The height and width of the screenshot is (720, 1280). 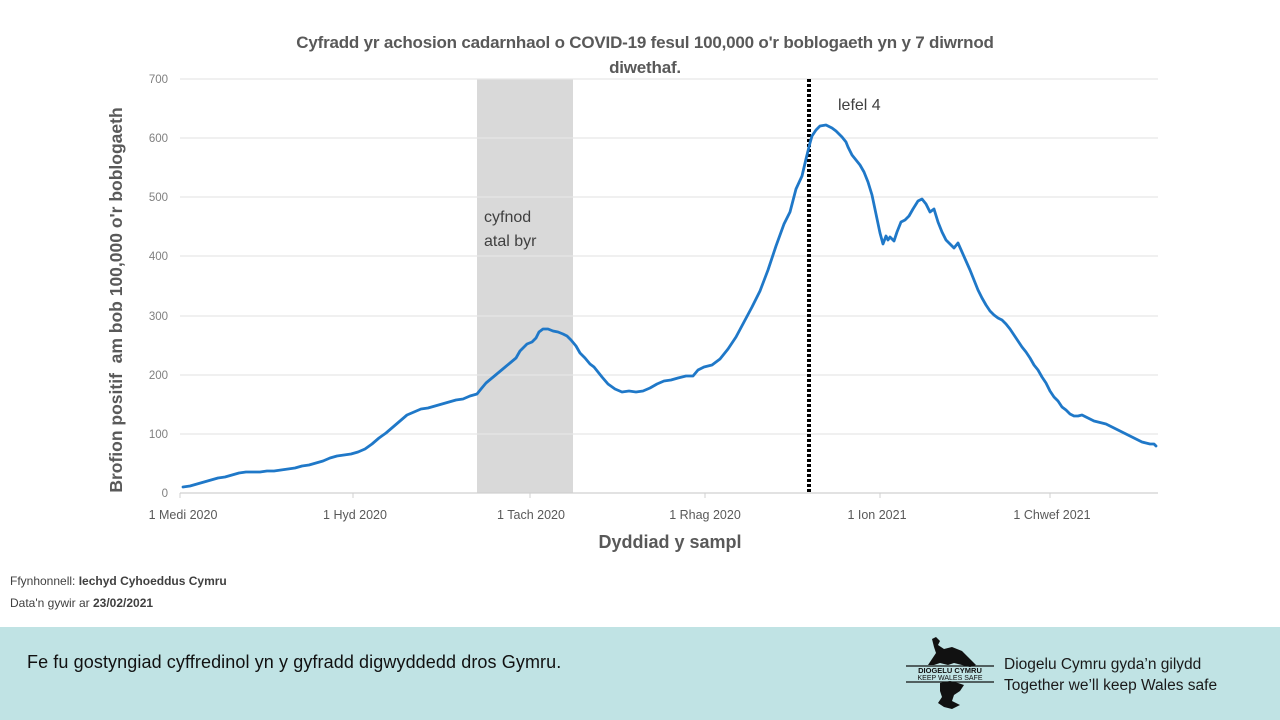 What do you see at coordinates (1111, 685) in the screenshot?
I see `tagline-english: Together we’ll keep Wales safe` at bounding box center [1111, 685].